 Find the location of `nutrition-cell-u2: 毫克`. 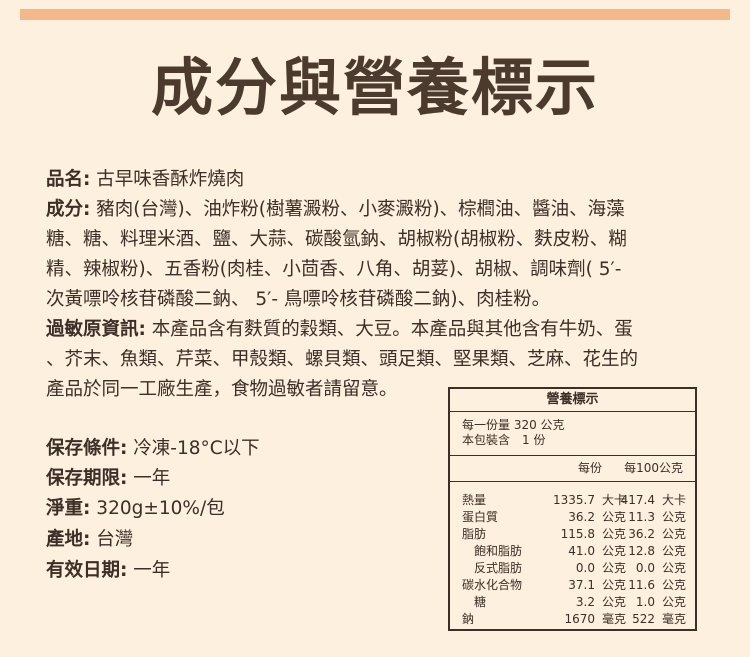

nutrition-cell-u2: 毫克 is located at coordinates (674, 619).